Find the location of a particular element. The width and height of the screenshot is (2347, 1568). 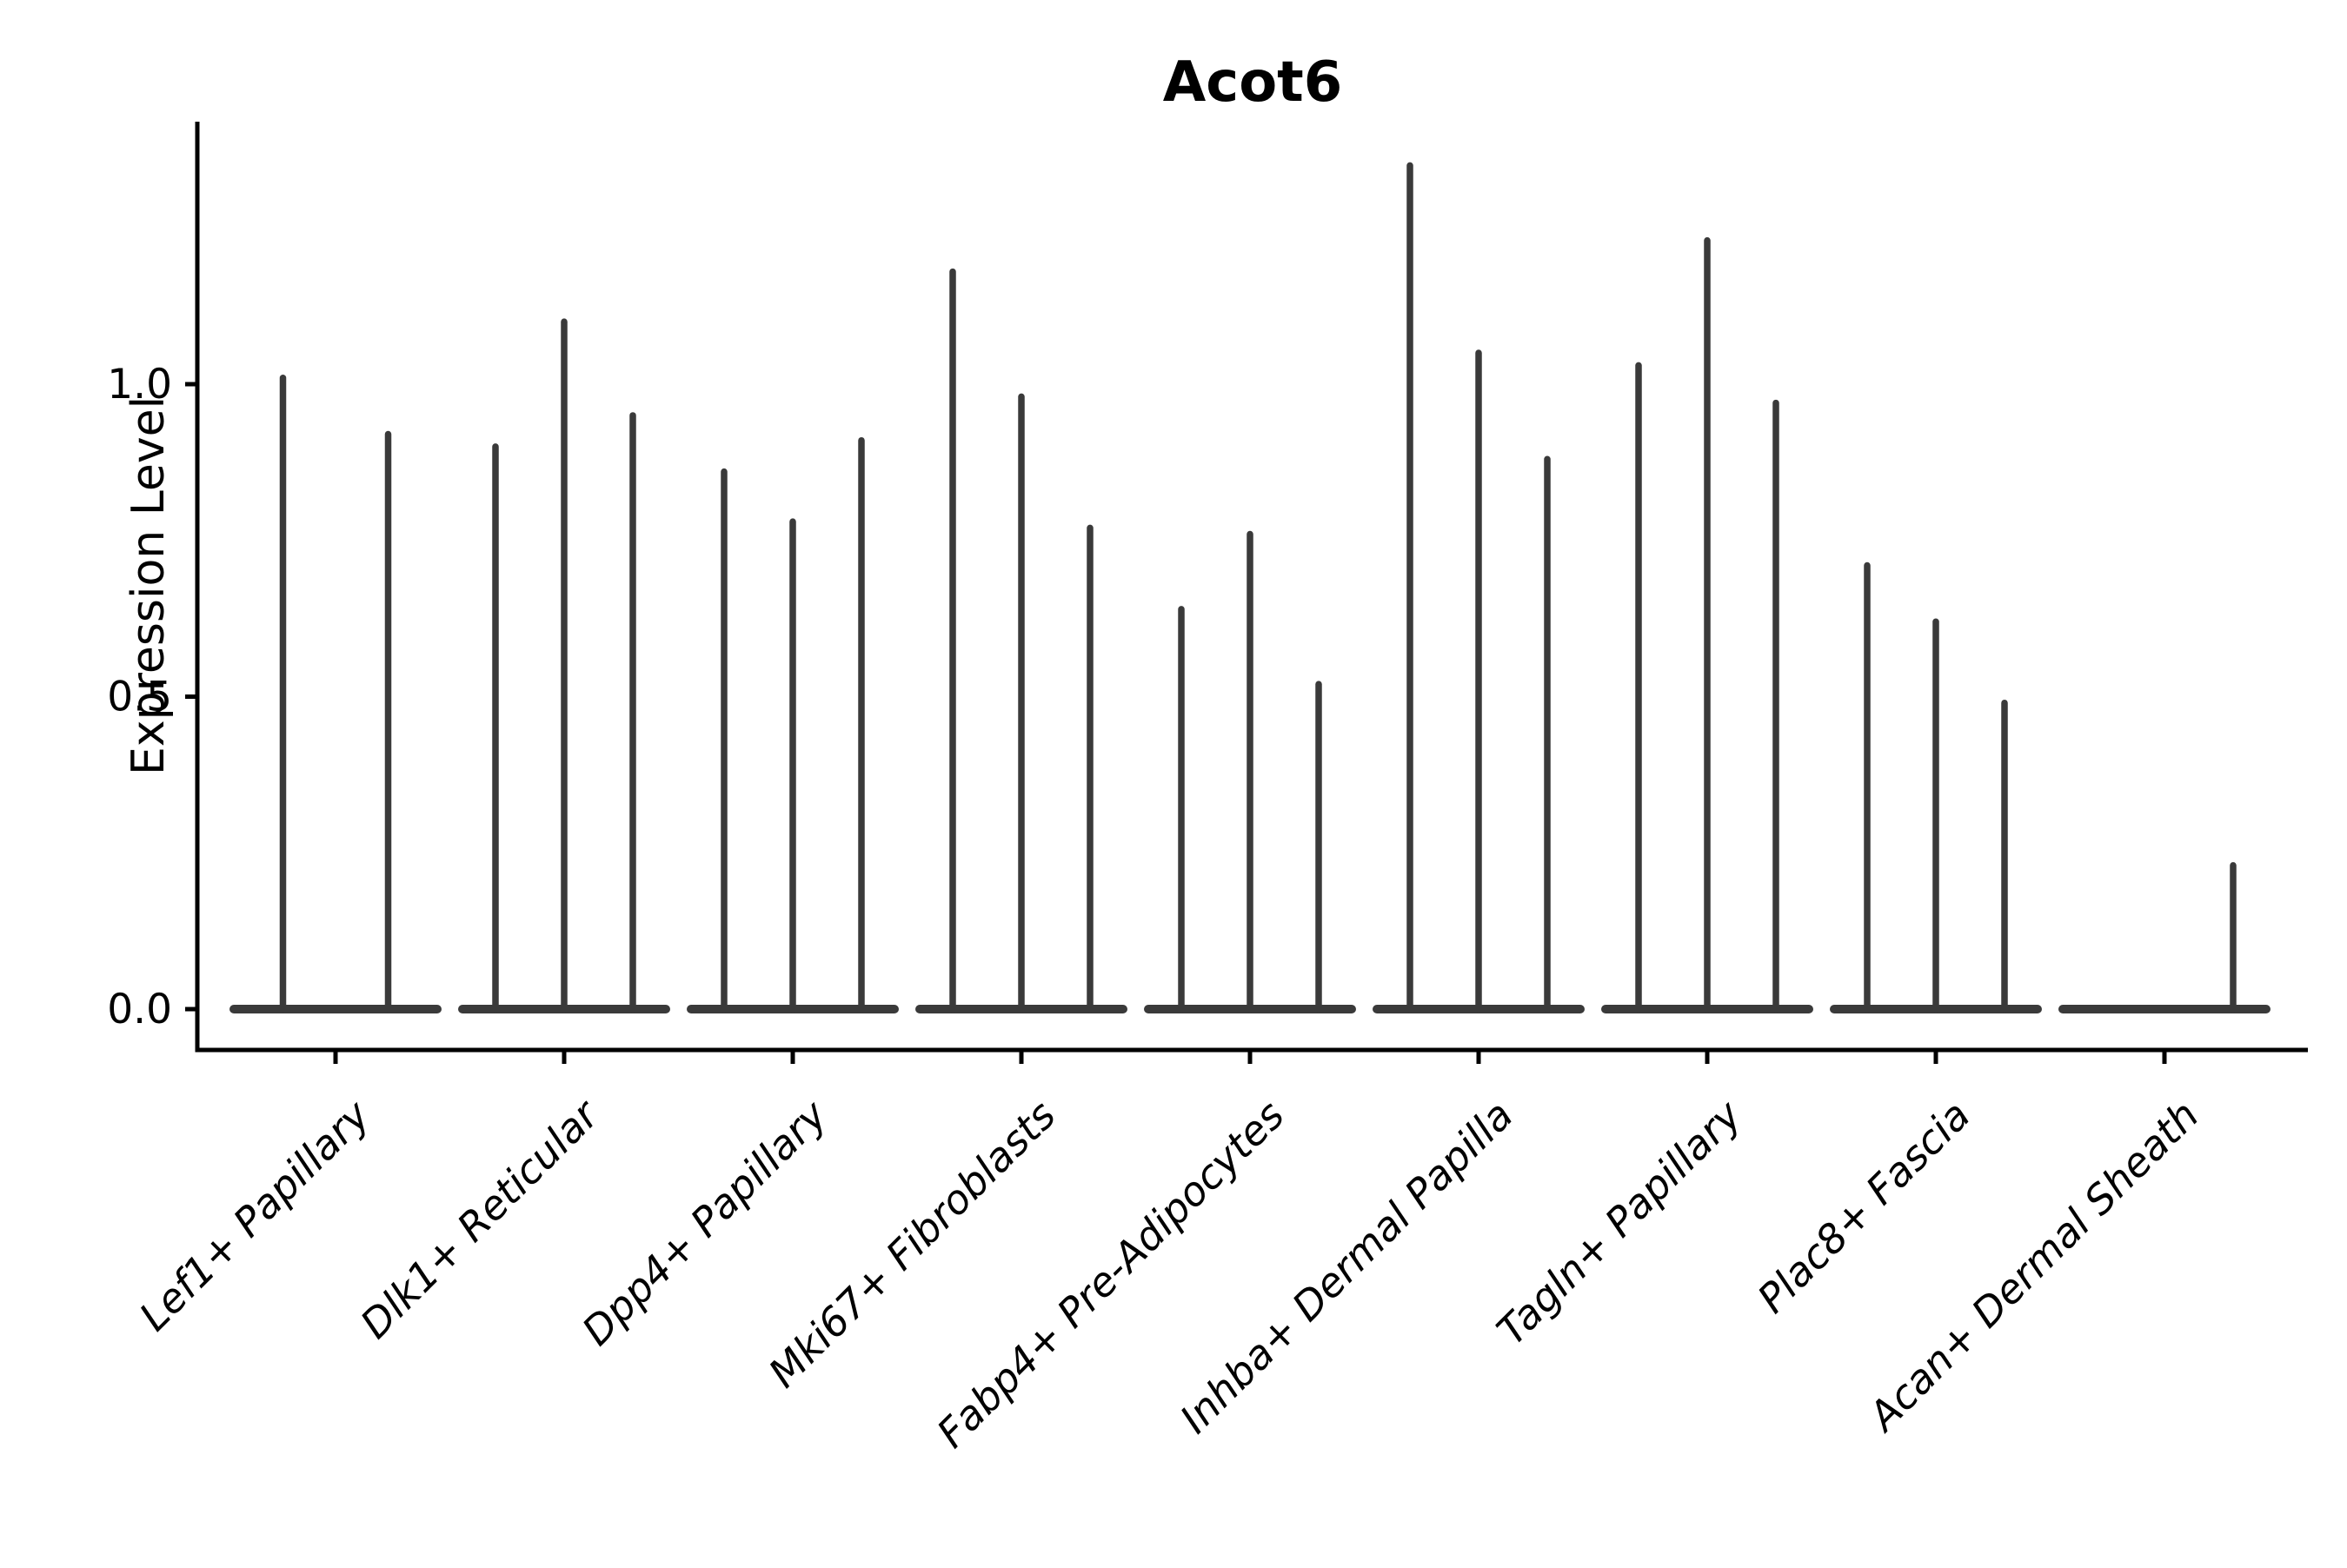

y-tick-label: 0.0 is located at coordinates (140, 1009).